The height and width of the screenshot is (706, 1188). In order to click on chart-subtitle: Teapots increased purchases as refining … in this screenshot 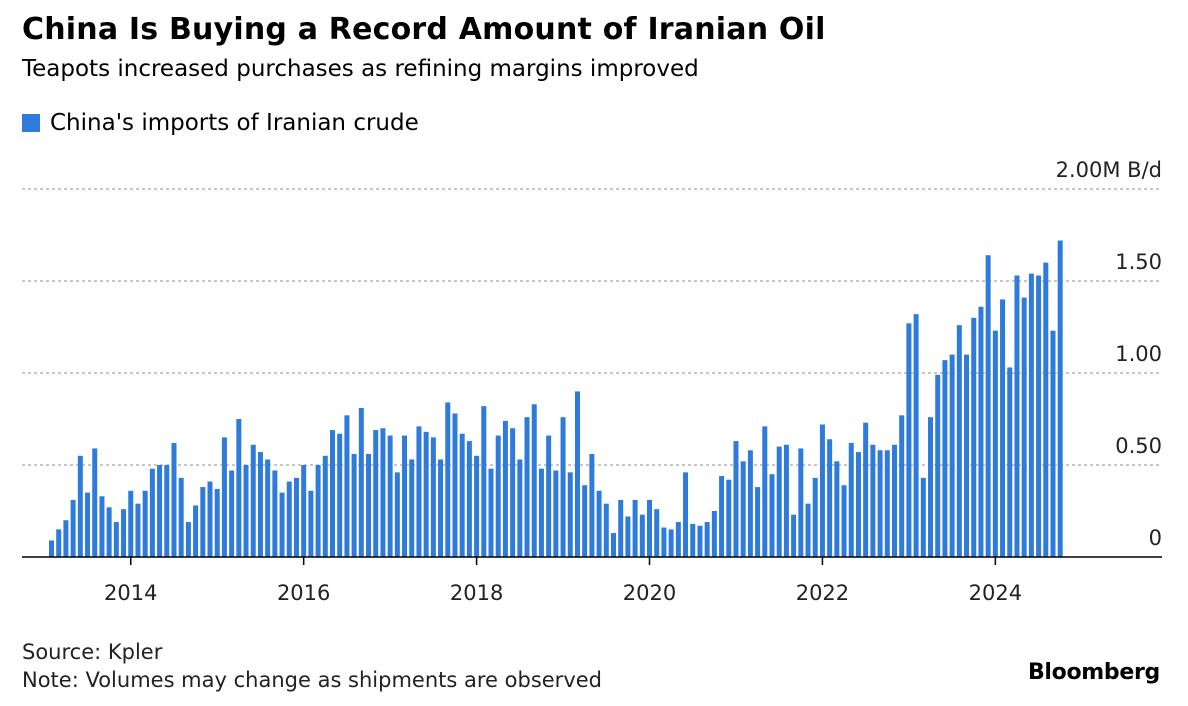, I will do `click(360, 69)`.